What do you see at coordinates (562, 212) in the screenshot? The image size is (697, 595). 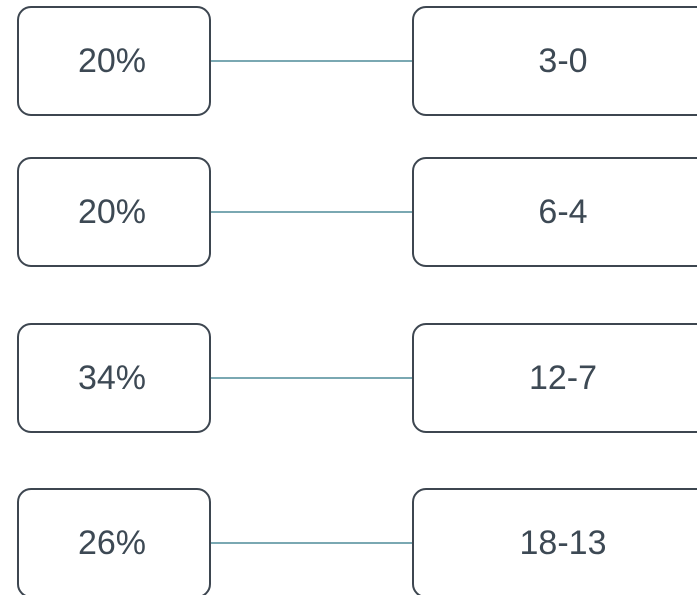 I see `right-label: 6-4` at bounding box center [562, 212].